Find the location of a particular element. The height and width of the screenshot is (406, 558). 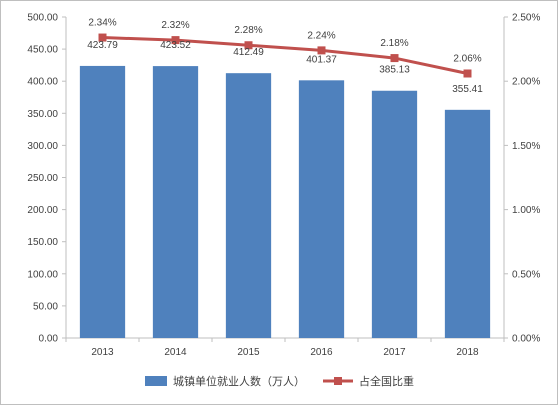

legend-bar-swatch is located at coordinates (156, 381).